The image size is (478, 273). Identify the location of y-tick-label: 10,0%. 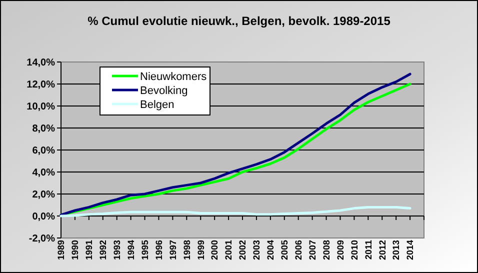
(41, 107).